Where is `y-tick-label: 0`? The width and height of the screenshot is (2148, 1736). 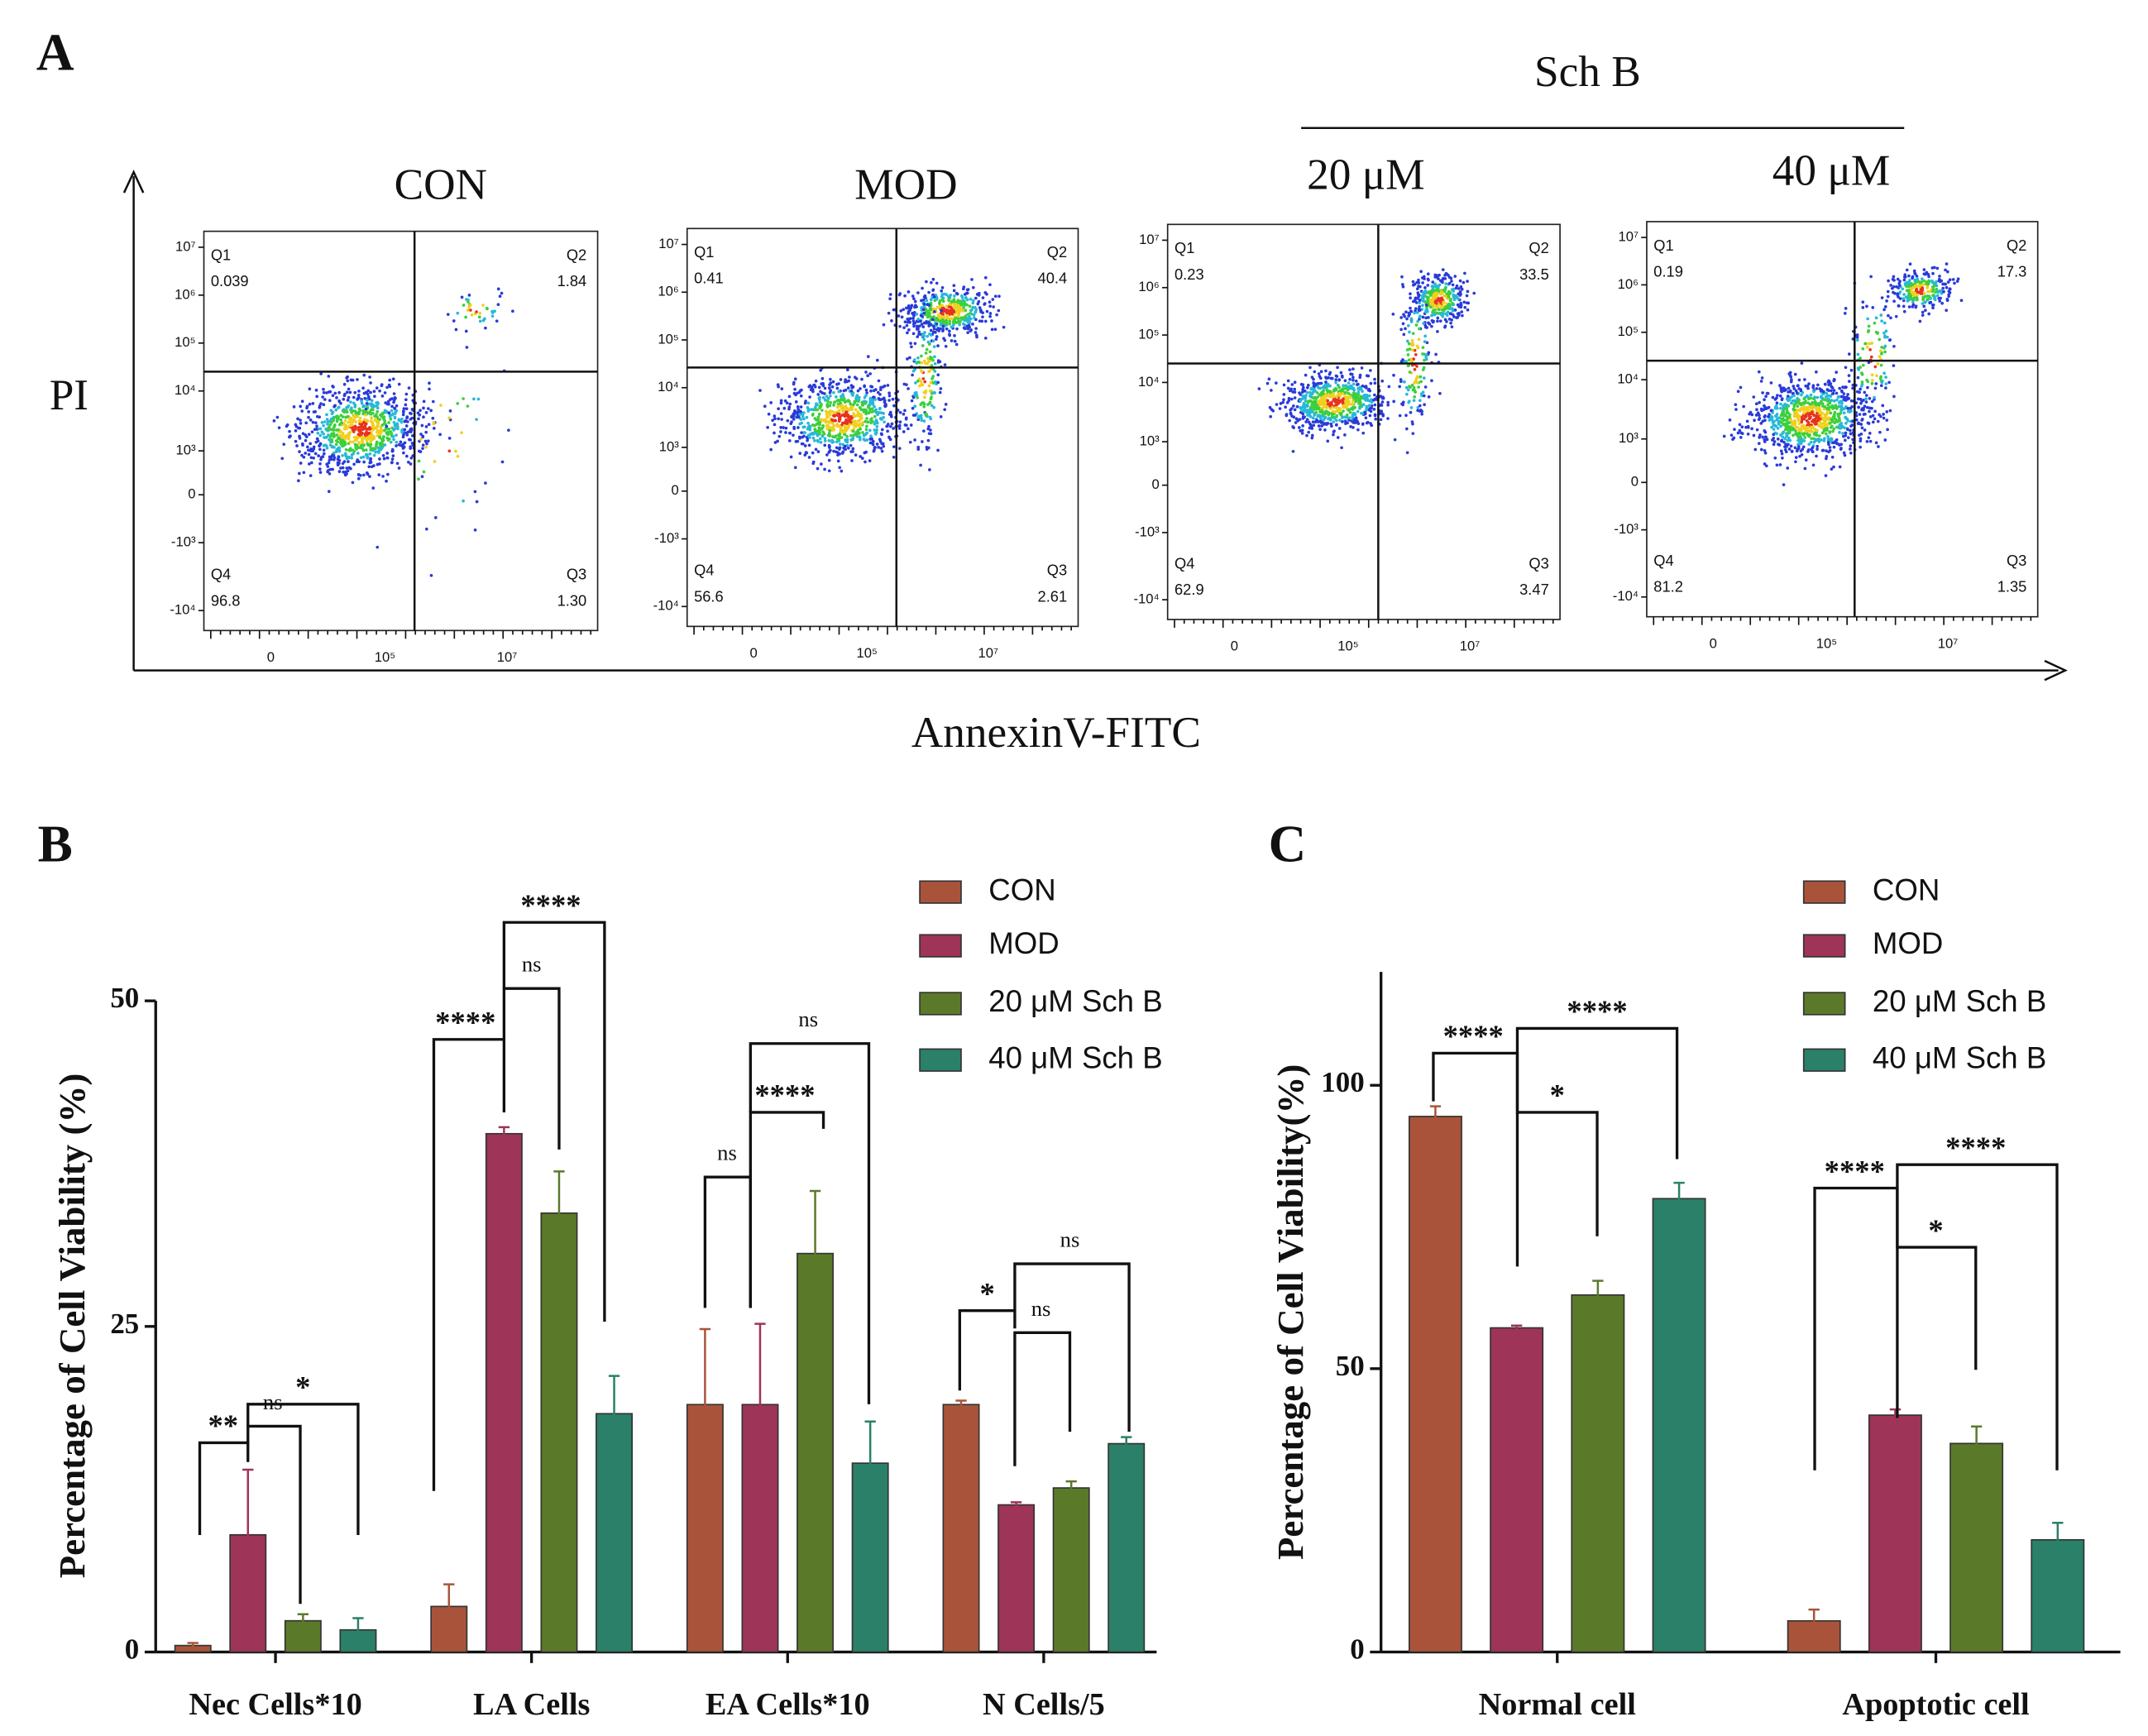 y-tick-label: 0 is located at coordinates (1155, 484).